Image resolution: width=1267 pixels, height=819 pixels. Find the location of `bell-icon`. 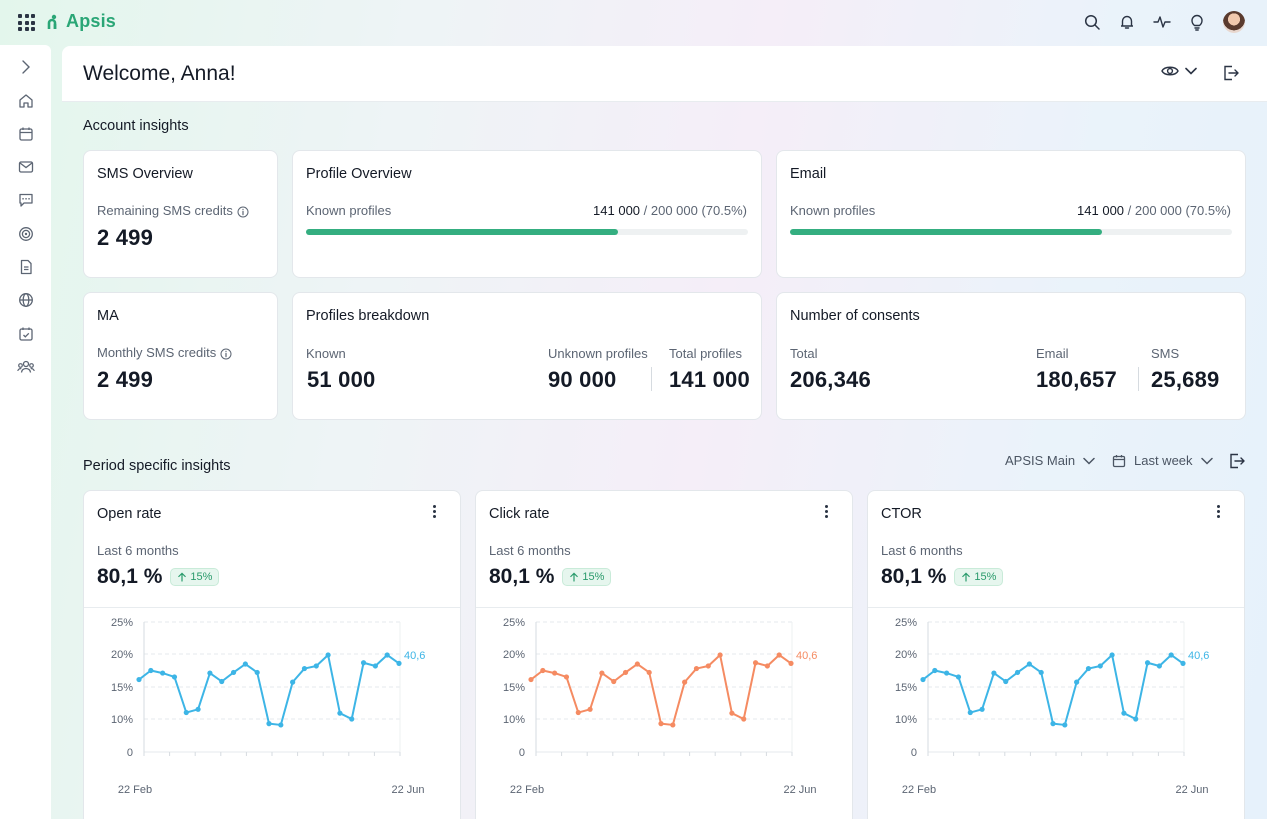

bell-icon is located at coordinates (1127, 22).